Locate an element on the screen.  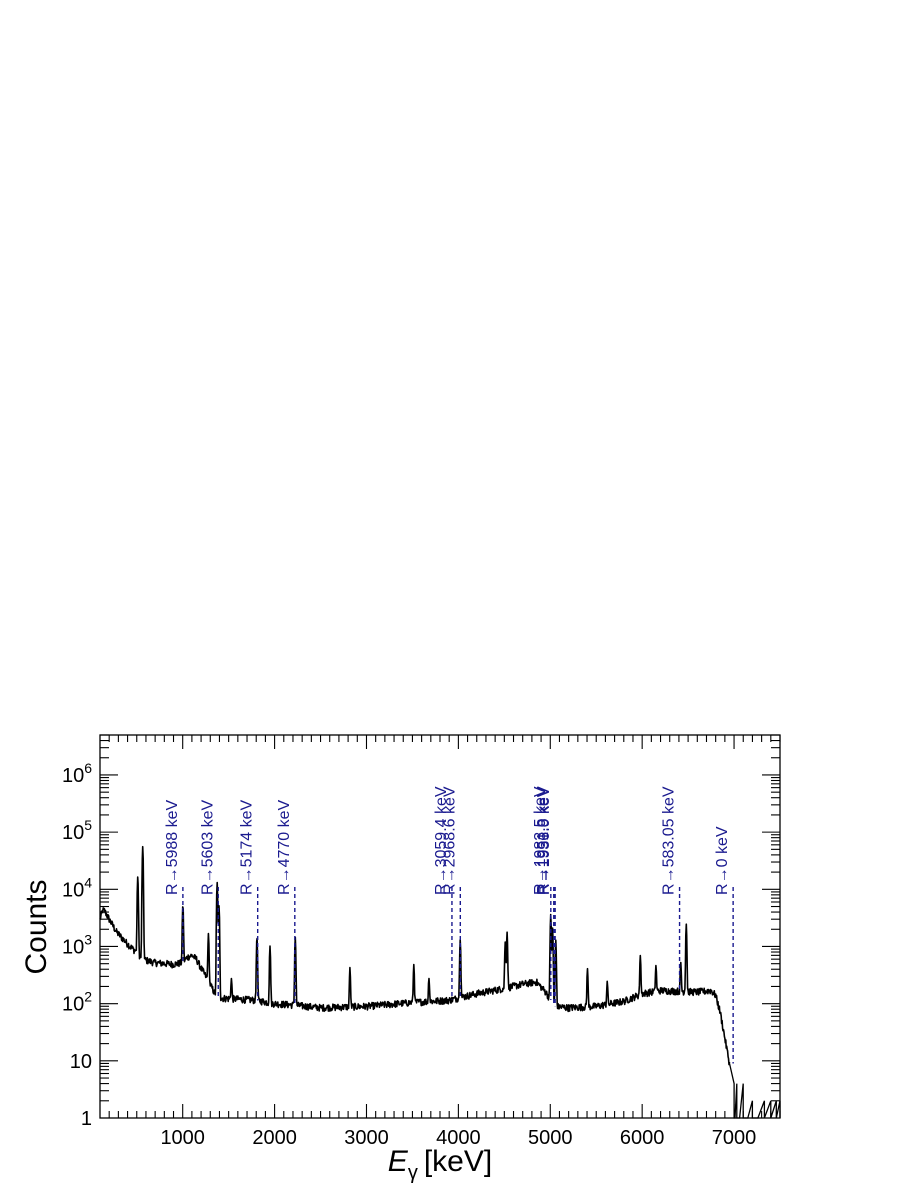
y-axis-title: Counts is located at coordinates (36, 926).